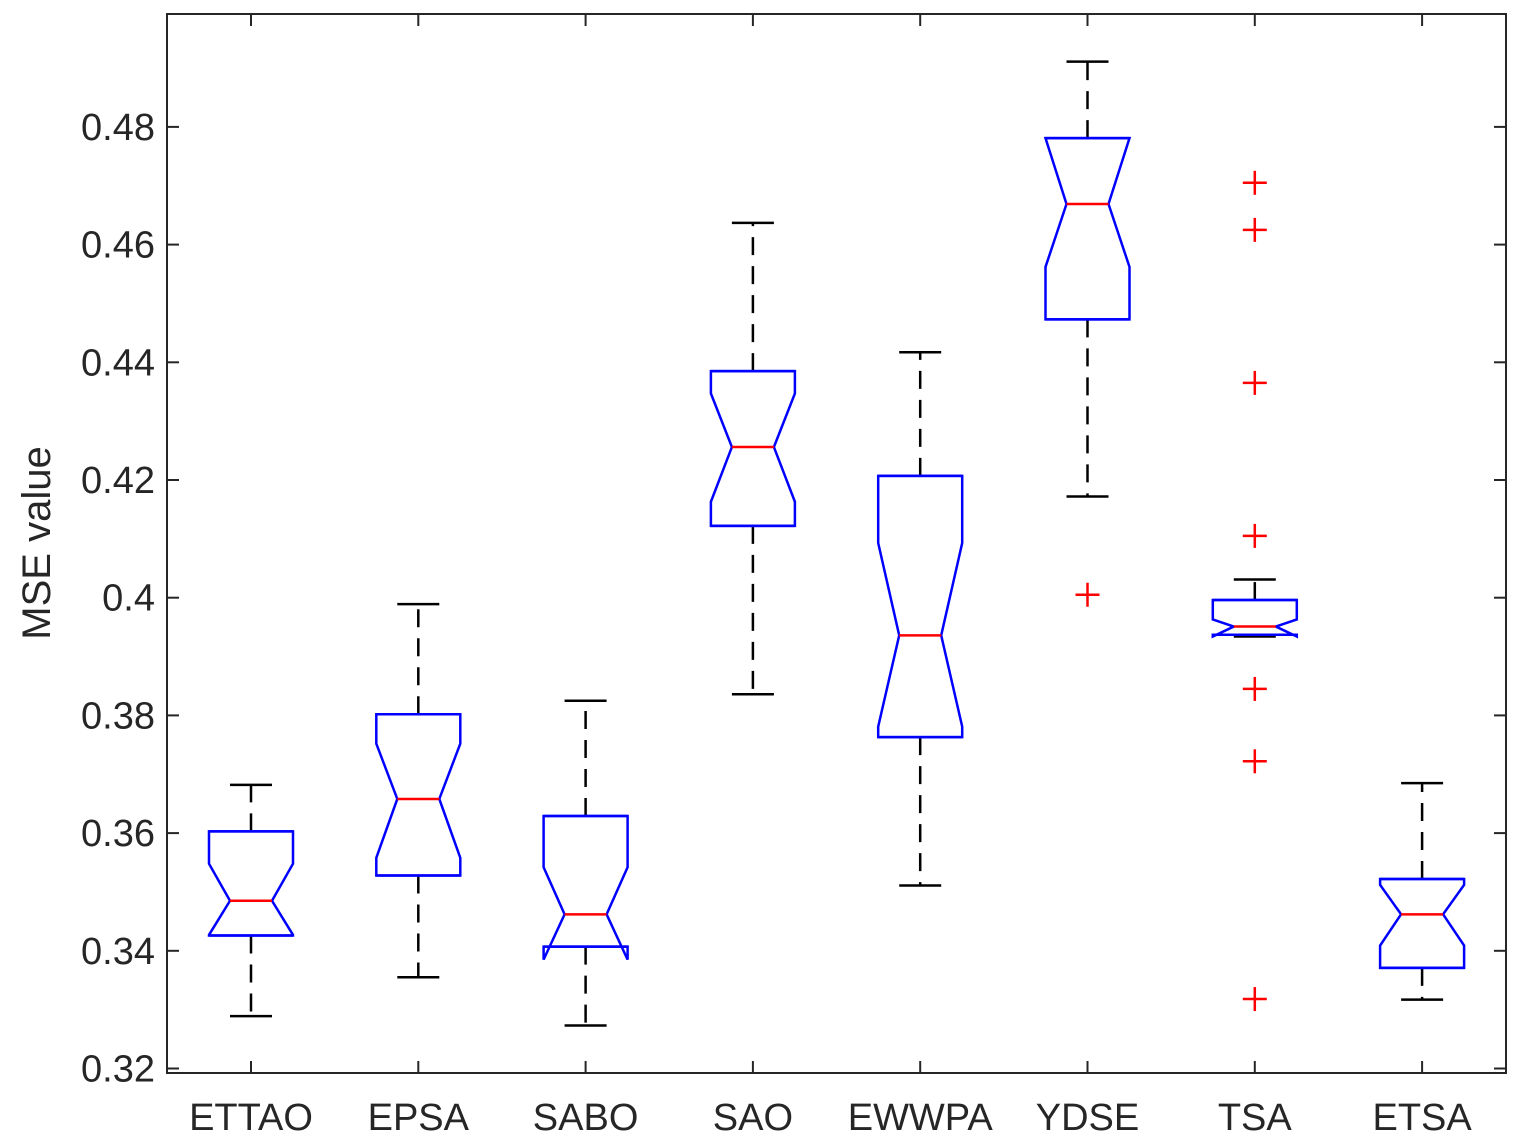  I want to click on box-group-sabo, so click(585, 863).